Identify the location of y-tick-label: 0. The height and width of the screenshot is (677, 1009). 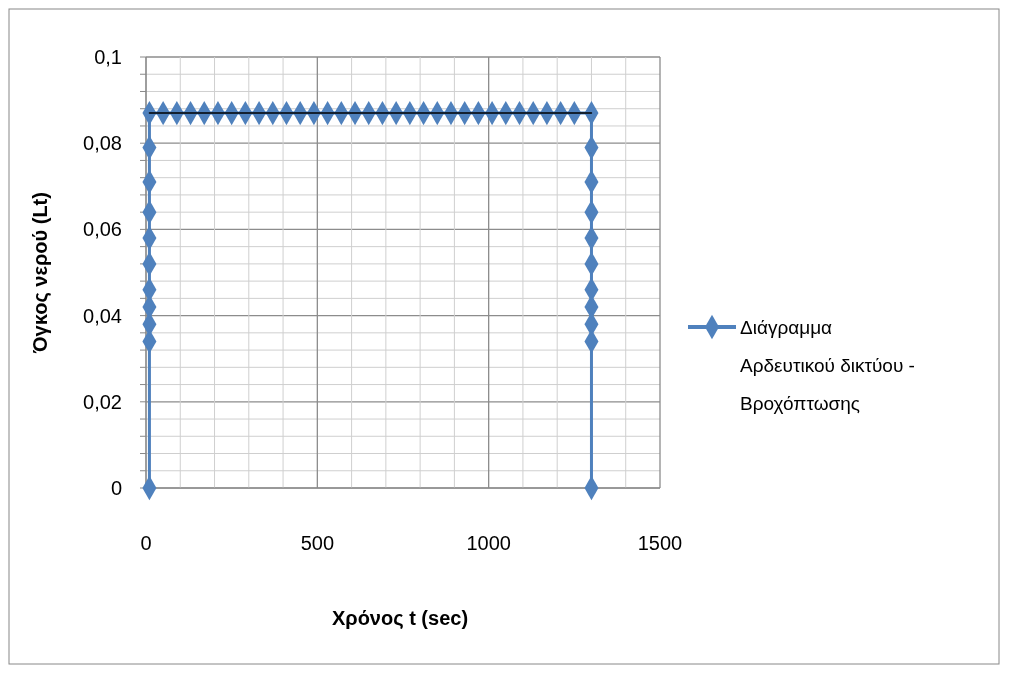
(116, 488).